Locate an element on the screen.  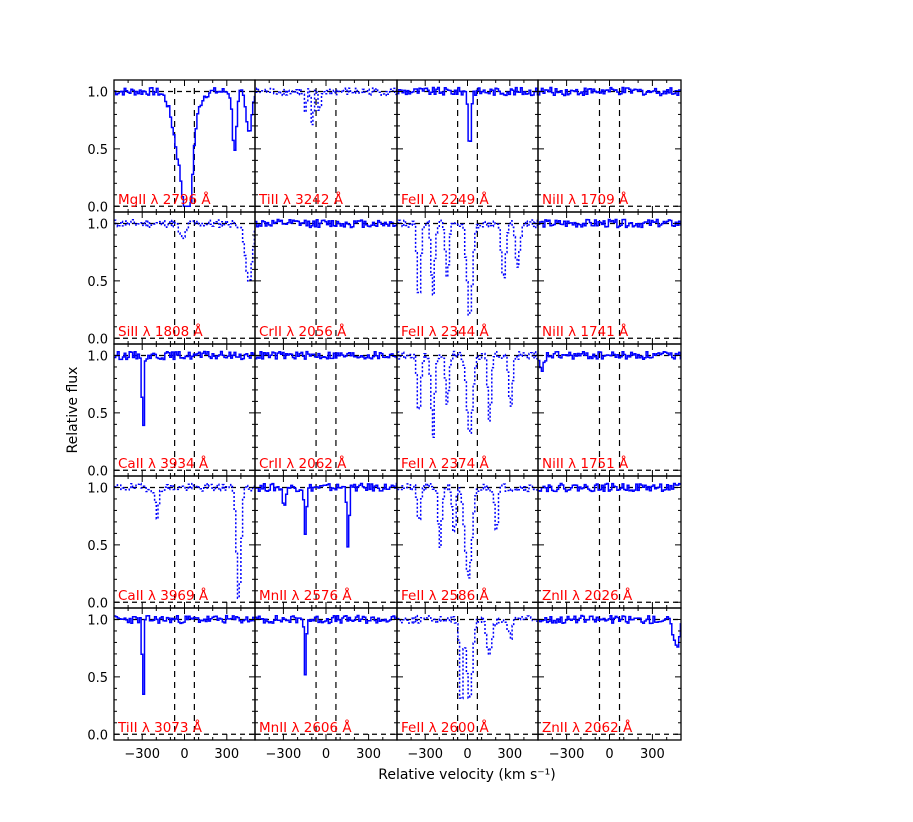
panel-20: ZnII λ 2062 Å −300 0 300 is located at coordinates (609, 684).